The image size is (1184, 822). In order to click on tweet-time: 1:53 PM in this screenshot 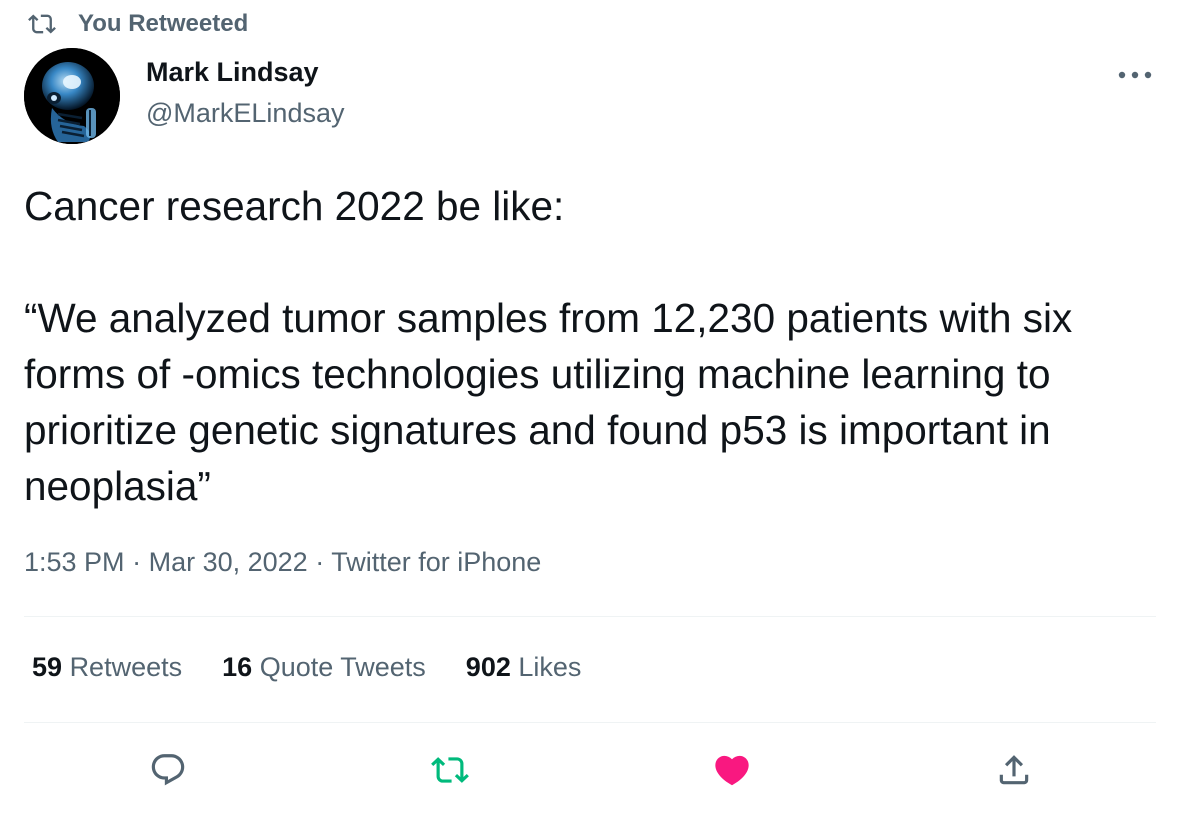, I will do `click(74, 562)`.